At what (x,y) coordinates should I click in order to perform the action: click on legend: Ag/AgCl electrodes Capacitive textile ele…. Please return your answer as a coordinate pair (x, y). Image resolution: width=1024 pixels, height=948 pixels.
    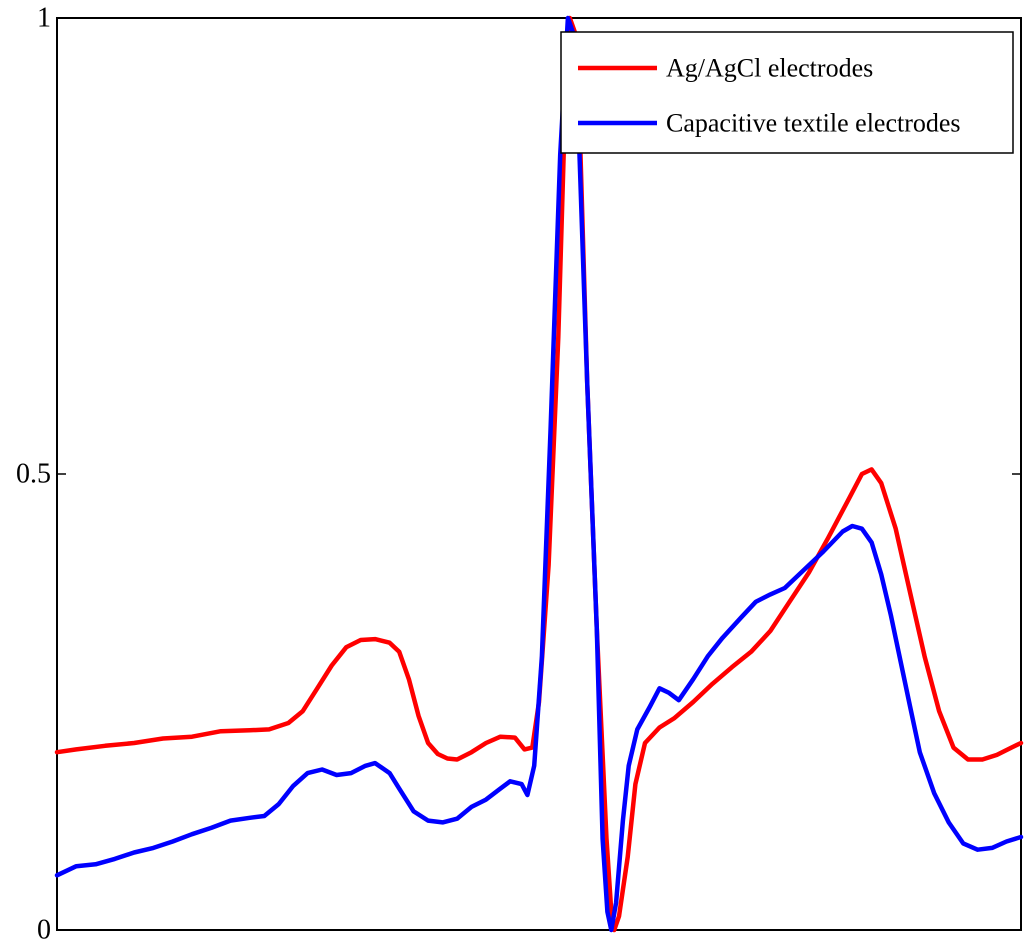
    Looking at the image, I should click on (787, 92).